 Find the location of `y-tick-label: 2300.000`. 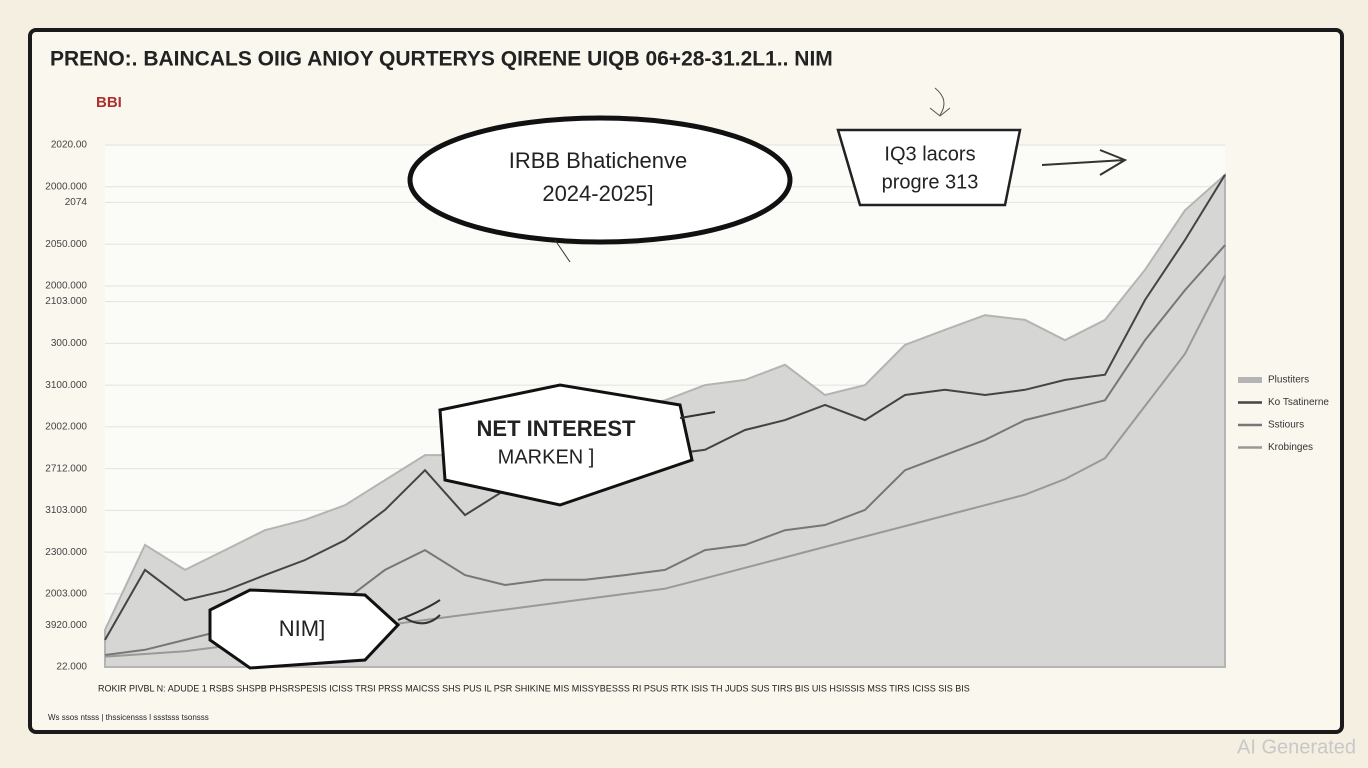

y-tick-label: 2300.000 is located at coordinates (66, 552).